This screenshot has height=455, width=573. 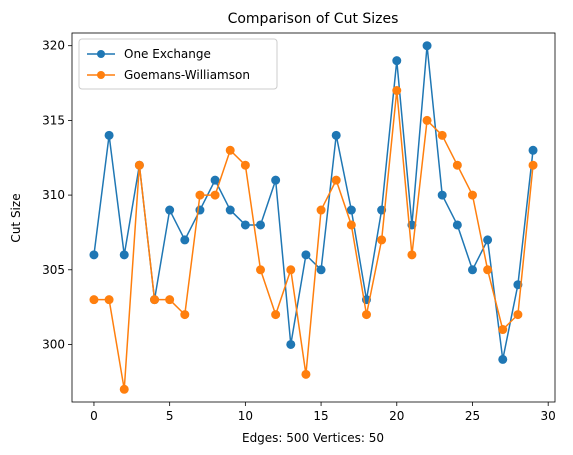 I want to click on x-axis: 0 5 10 15 20 25 30, so click(x=323, y=412).